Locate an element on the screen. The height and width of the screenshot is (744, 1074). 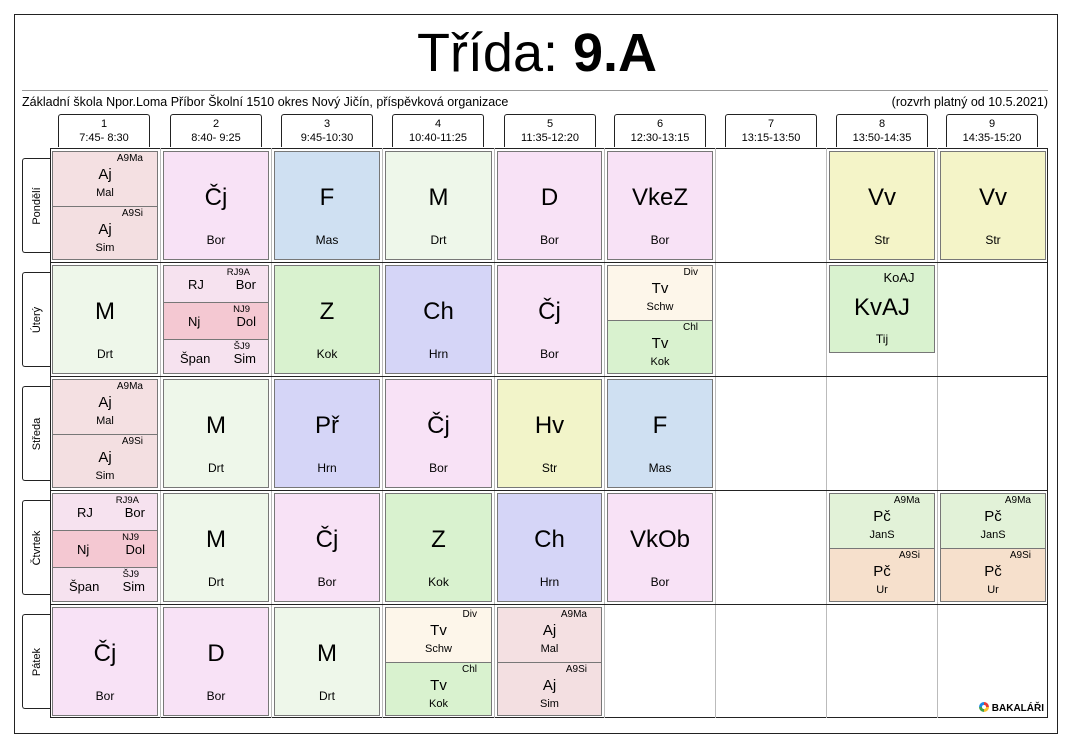
lesson-mon-4: M Drt is located at coordinates (438, 205).